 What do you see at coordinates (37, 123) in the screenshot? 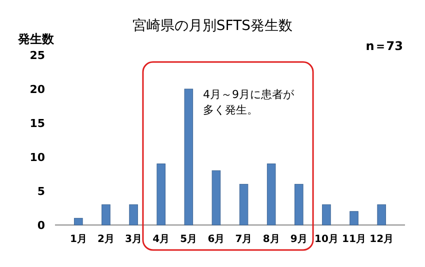
I see `y-tick-label: 15` at bounding box center [37, 123].